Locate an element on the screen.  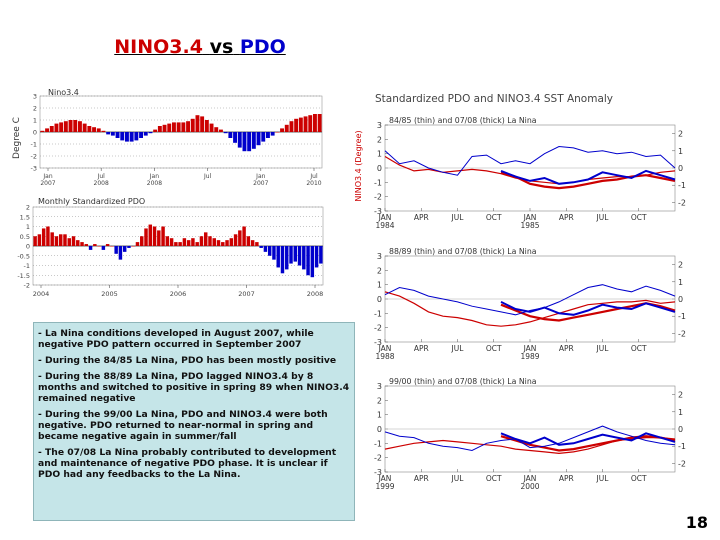
pdo-ytick-label: 2 is located at coordinates (28, 208).